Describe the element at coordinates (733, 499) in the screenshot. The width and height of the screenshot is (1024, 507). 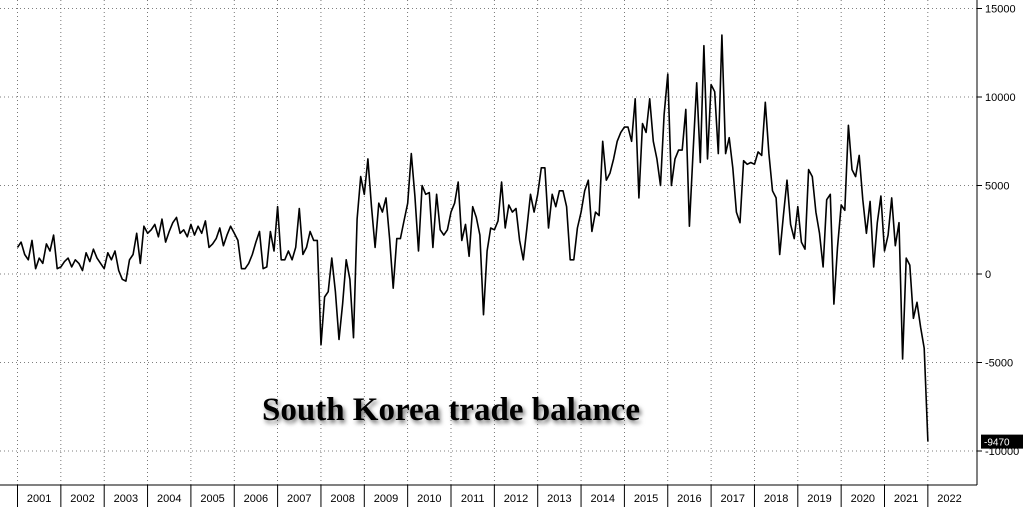
I see `x-tick-label: 2017` at that location.